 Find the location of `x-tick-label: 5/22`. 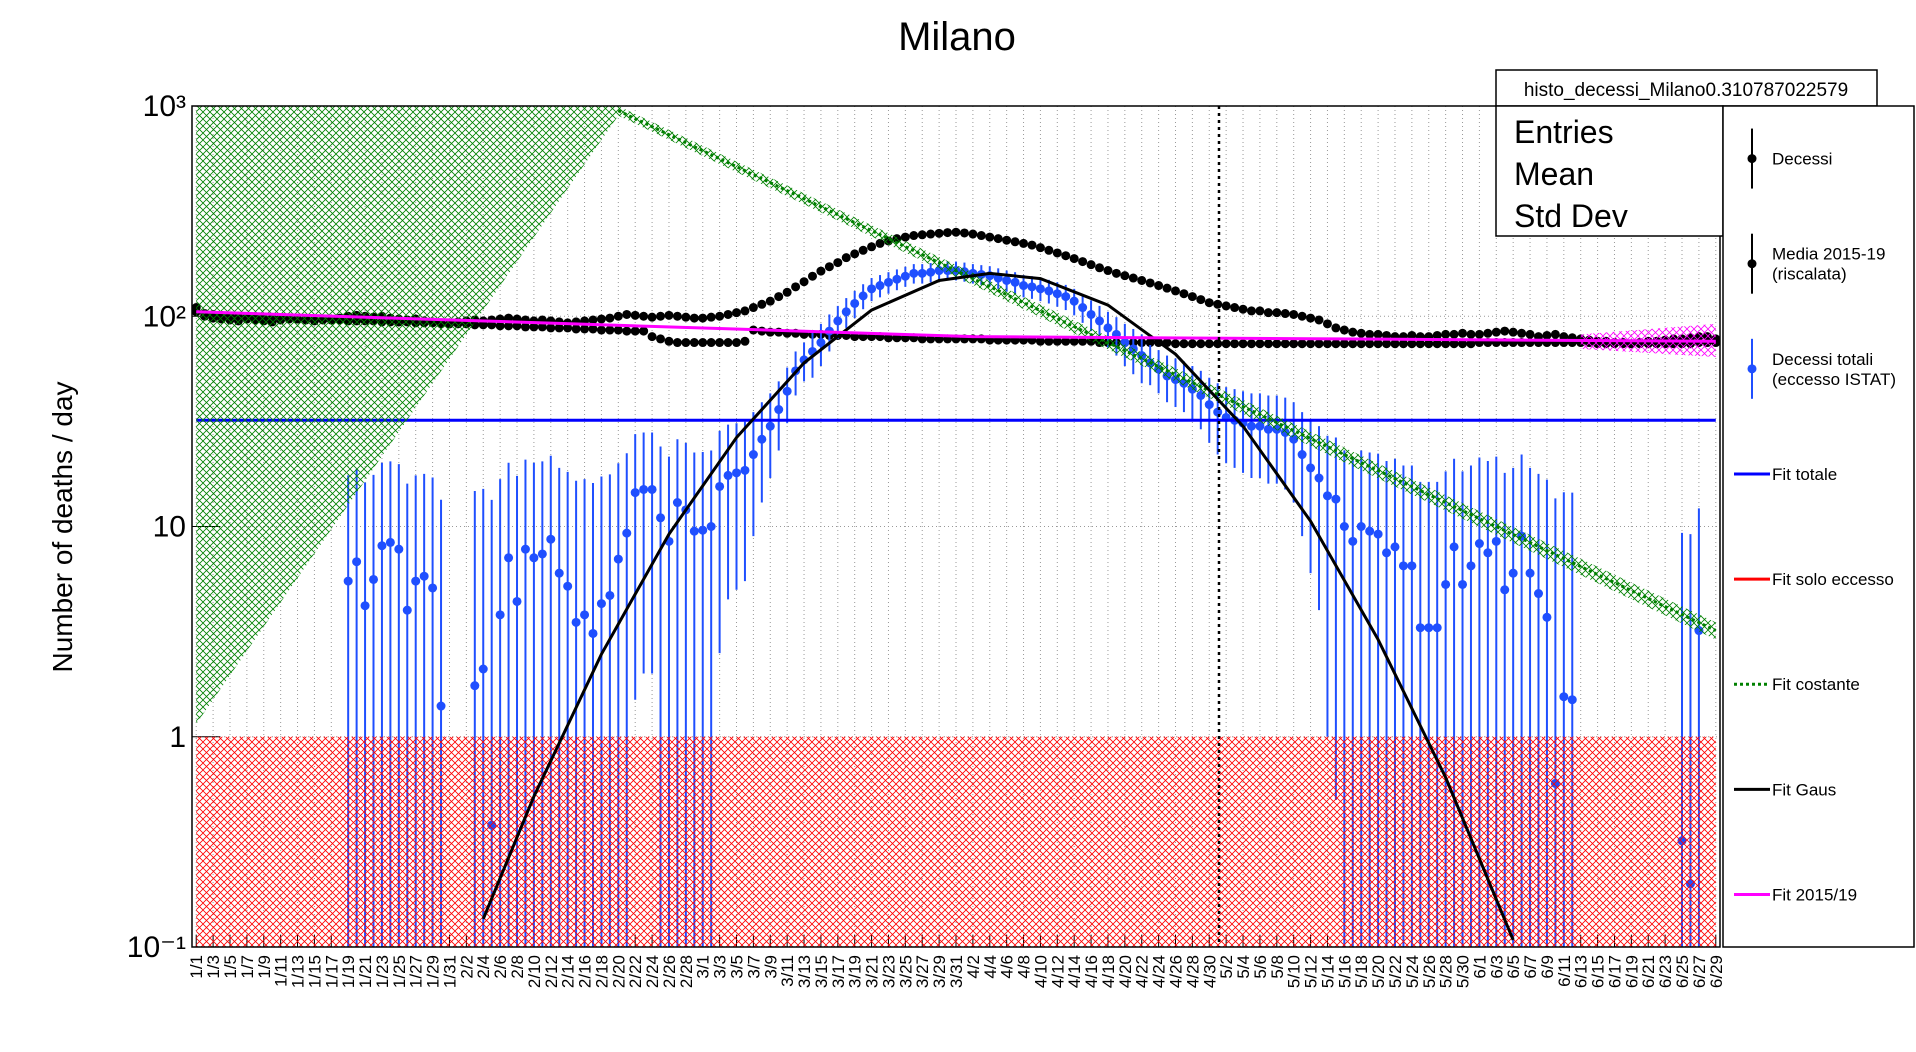

x-tick-label: 5/22 is located at coordinates (1395, 971).